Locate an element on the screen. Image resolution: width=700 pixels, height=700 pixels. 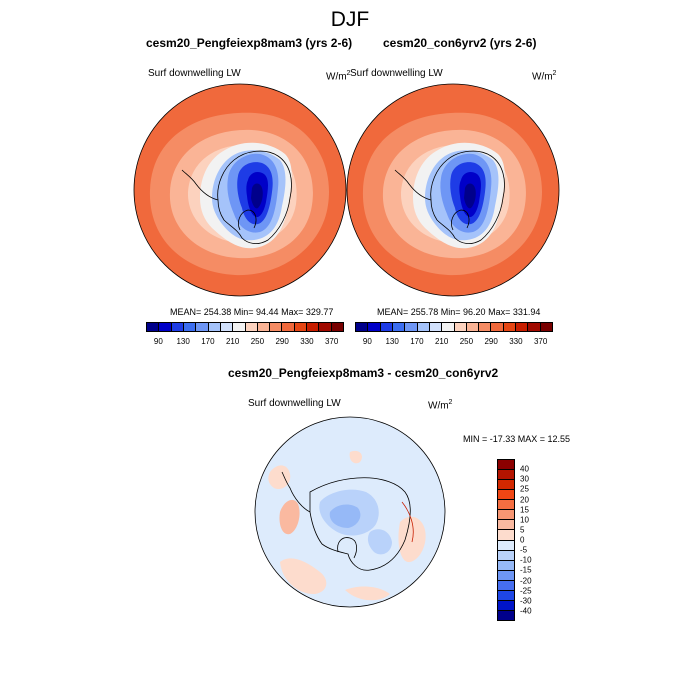
diff-panel-heading: cesm20_Pengfeiexp8mam3 - cesm20_con6yrv2 is located at coordinates (363, 373).